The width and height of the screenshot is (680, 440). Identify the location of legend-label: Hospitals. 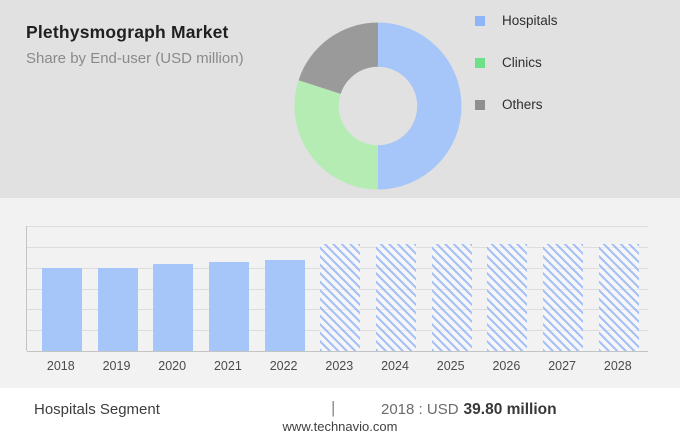
(530, 20).